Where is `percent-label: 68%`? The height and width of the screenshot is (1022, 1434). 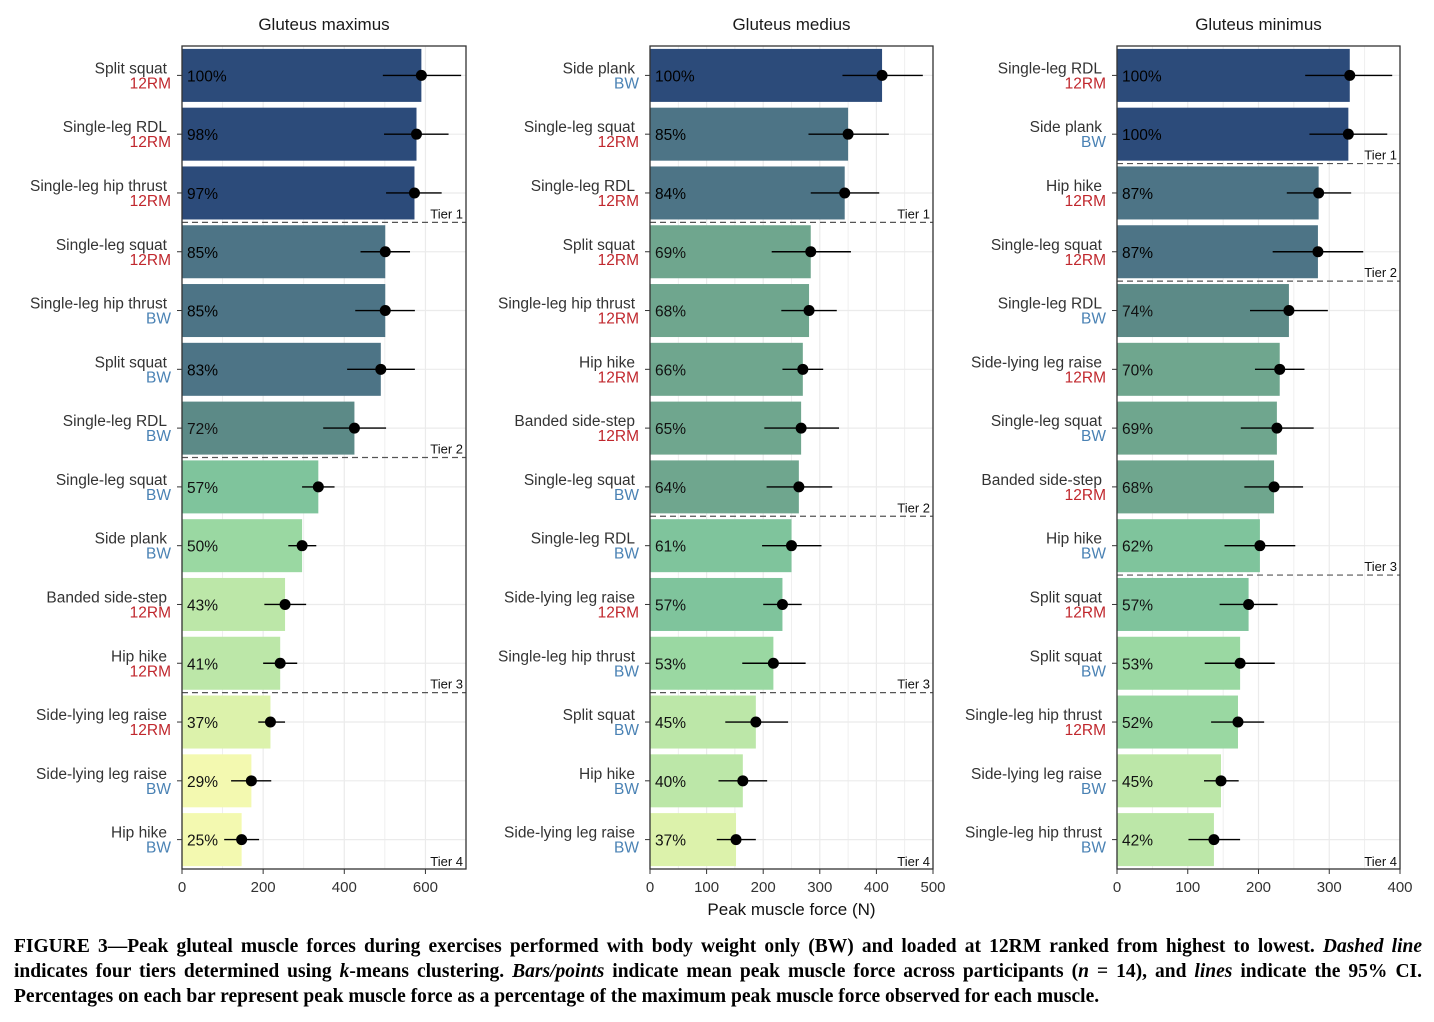
percent-label: 68% is located at coordinates (1137, 488).